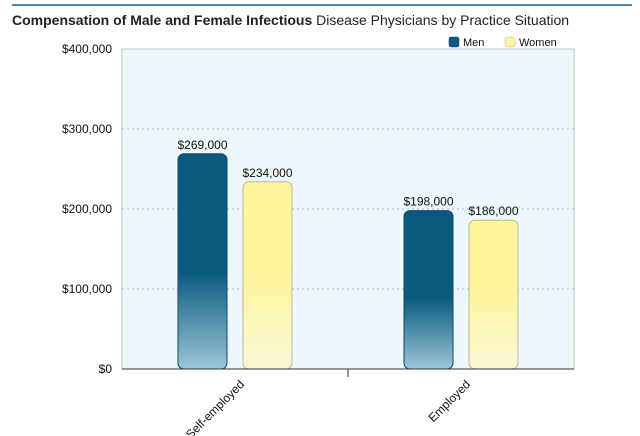 The image size is (640, 436). I want to click on legend-swatch-women, so click(510, 42).